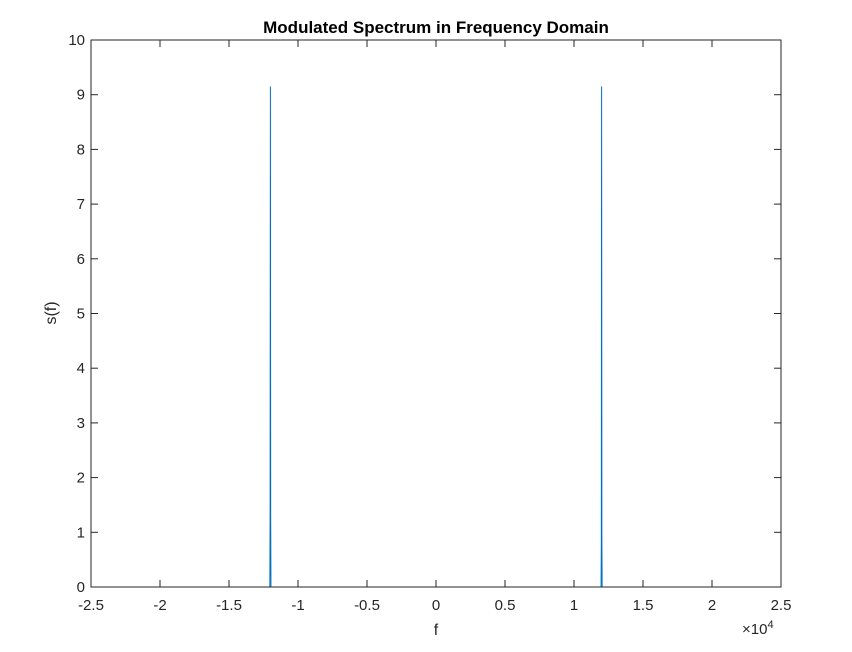 The width and height of the screenshot is (852, 652). I want to click on y-tick-label: 3, so click(81, 423).